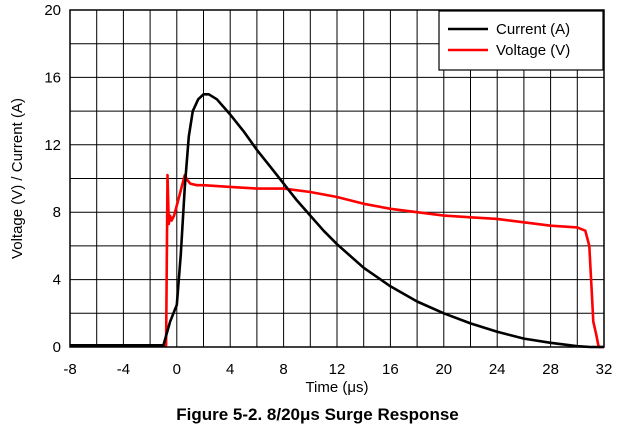 The height and width of the screenshot is (434, 635). Describe the element at coordinates (497, 369) in the screenshot. I see `x-tick-label: 24` at that location.